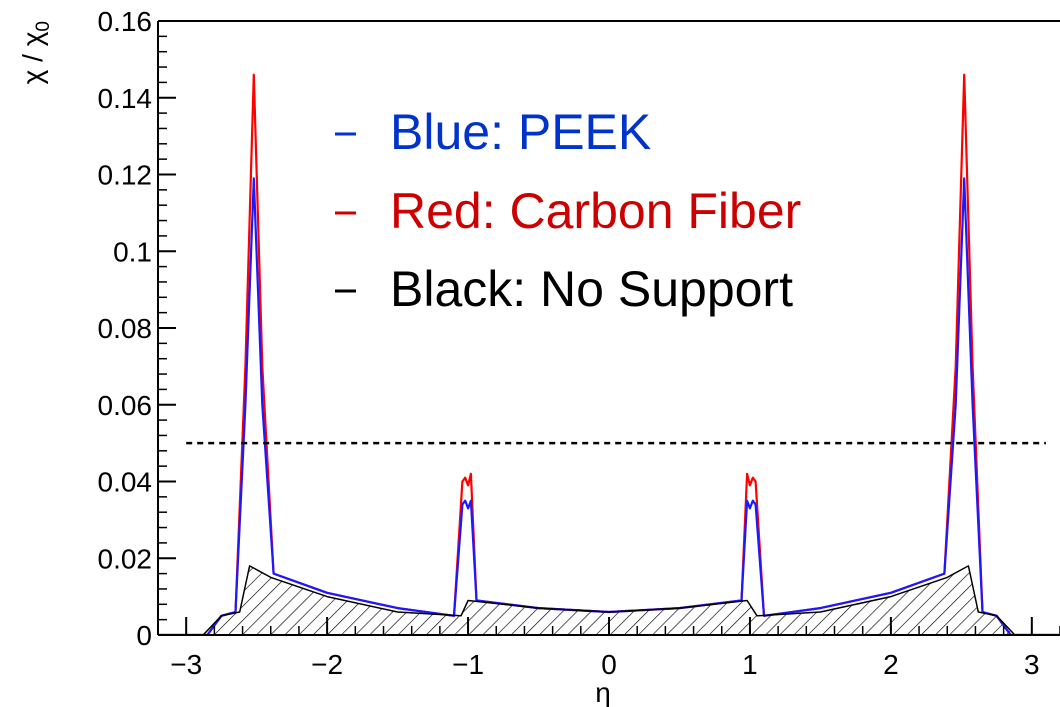 The width and height of the screenshot is (1060, 707). What do you see at coordinates (125, 21) in the screenshot?
I see `y-tick-label: 0.16` at bounding box center [125, 21].